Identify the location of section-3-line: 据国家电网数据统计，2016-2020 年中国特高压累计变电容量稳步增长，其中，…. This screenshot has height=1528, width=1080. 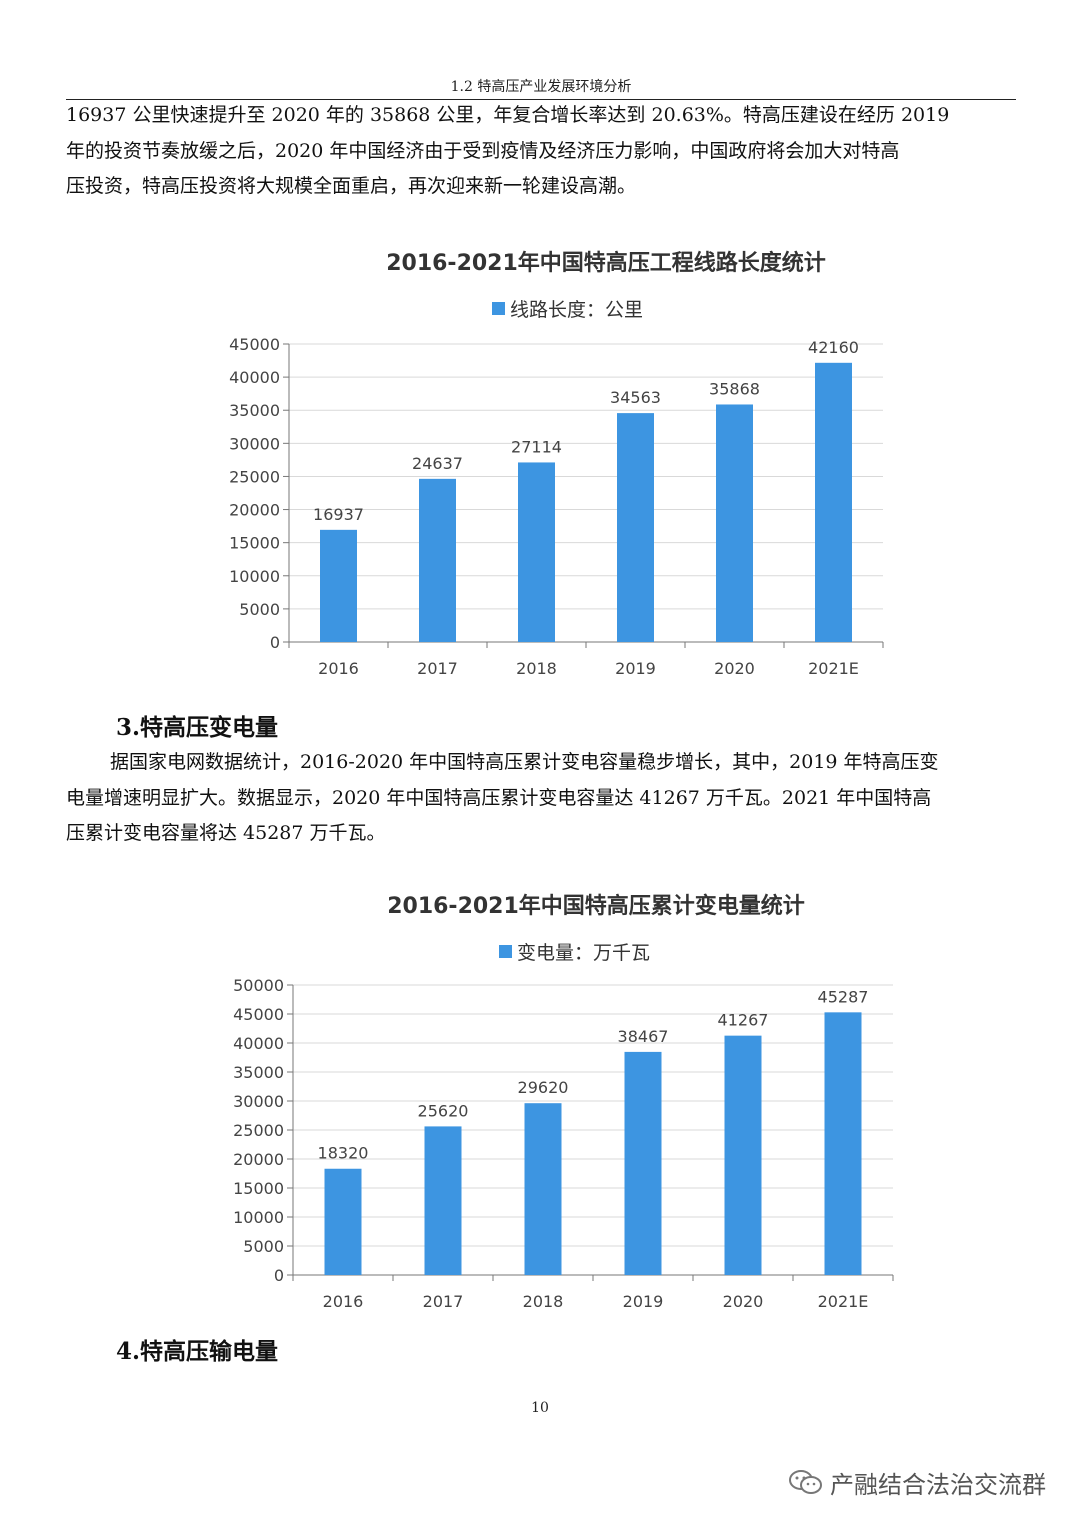
(524, 762).